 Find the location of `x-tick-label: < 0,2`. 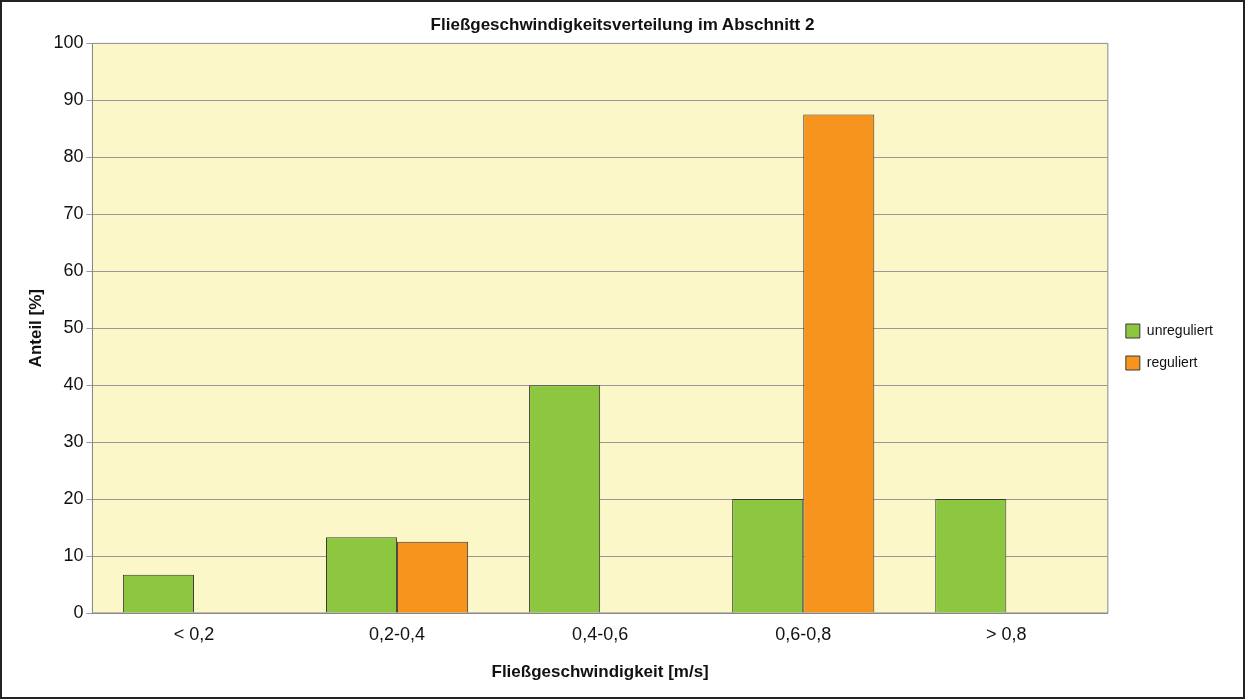

x-tick-label: < 0,2 is located at coordinates (194, 633).